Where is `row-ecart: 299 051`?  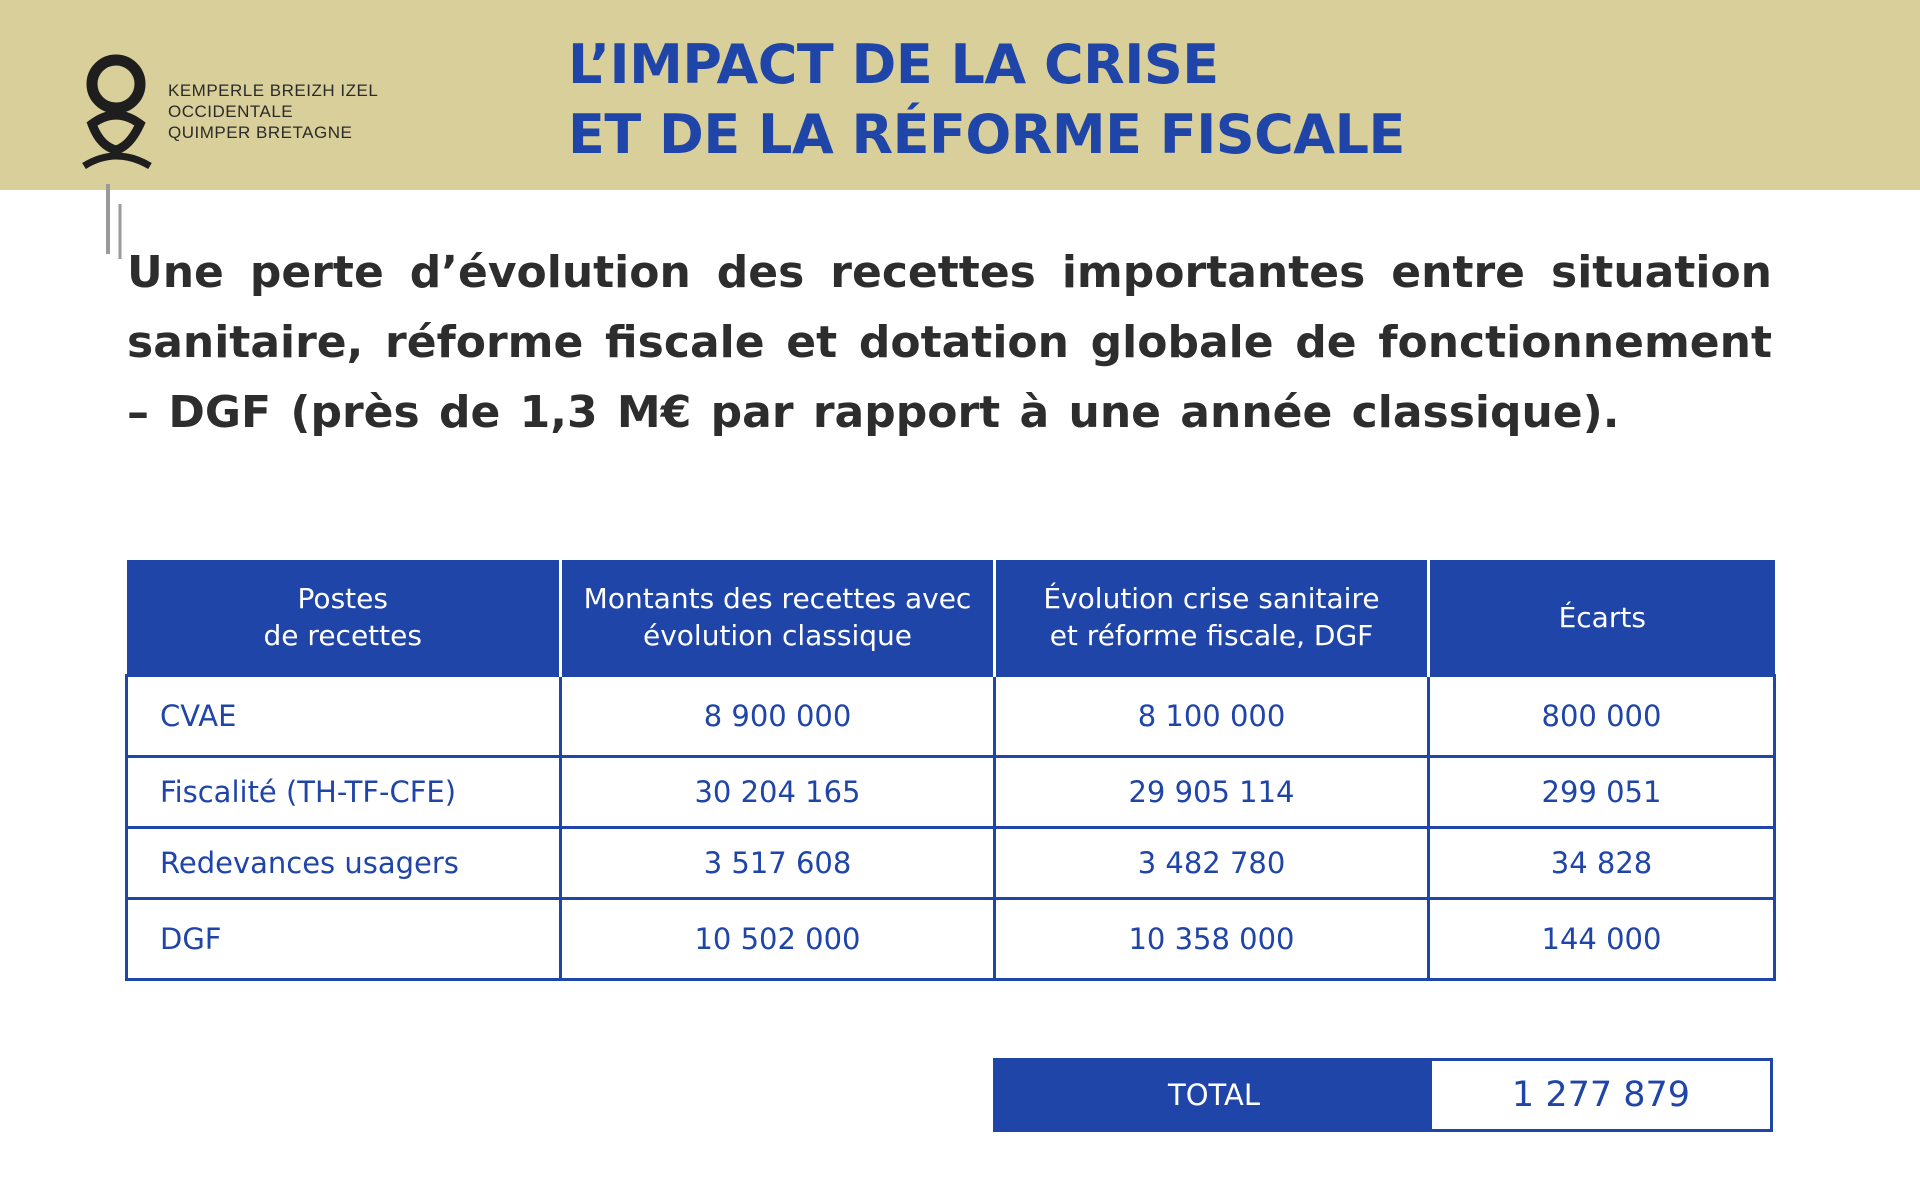 row-ecart: 299 051 is located at coordinates (1601, 792).